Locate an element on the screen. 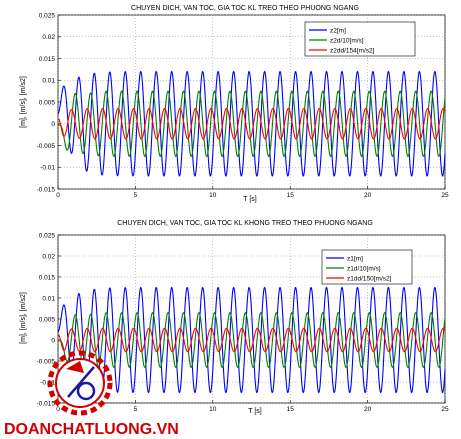  series-line-z1d-10-m-s- is located at coordinates (251, 340).